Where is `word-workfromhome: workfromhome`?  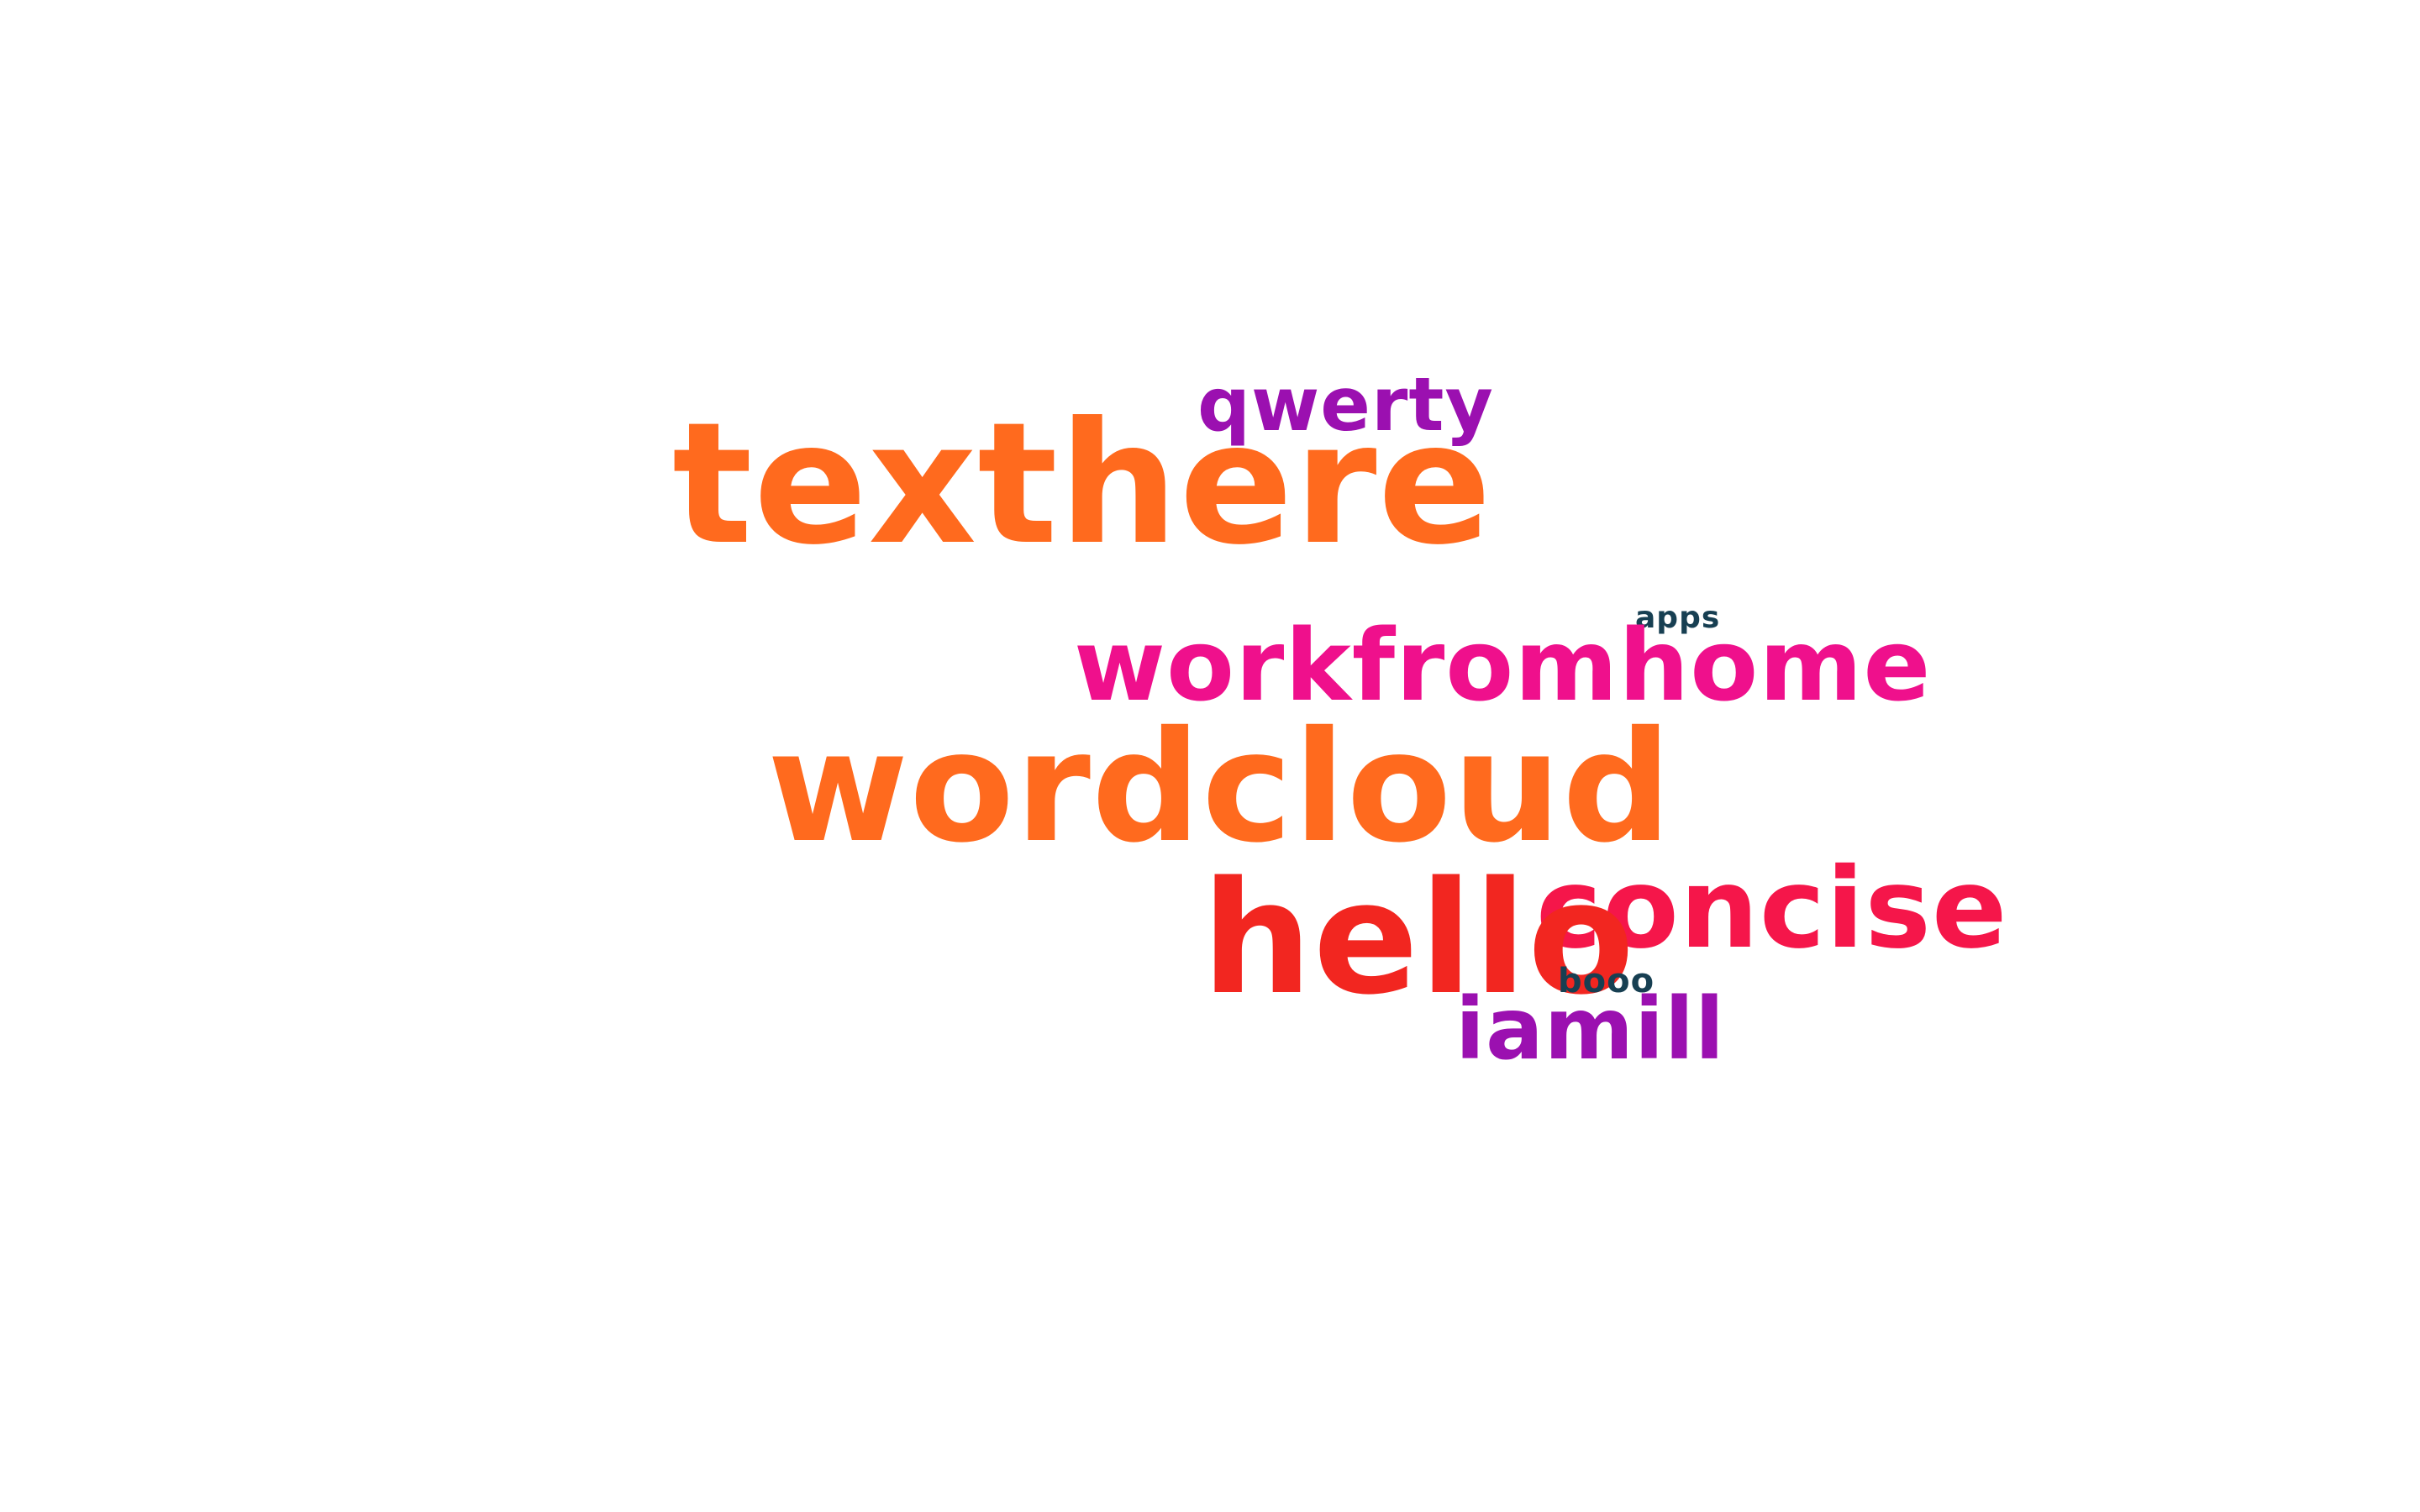 word-workfromhome: workfromhome is located at coordinates (1503, 665).